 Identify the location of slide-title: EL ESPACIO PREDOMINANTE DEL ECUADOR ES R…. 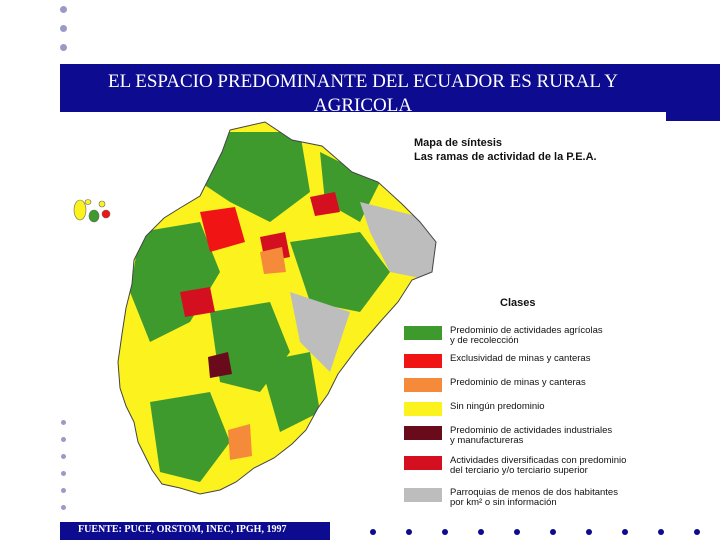
(363, 93).